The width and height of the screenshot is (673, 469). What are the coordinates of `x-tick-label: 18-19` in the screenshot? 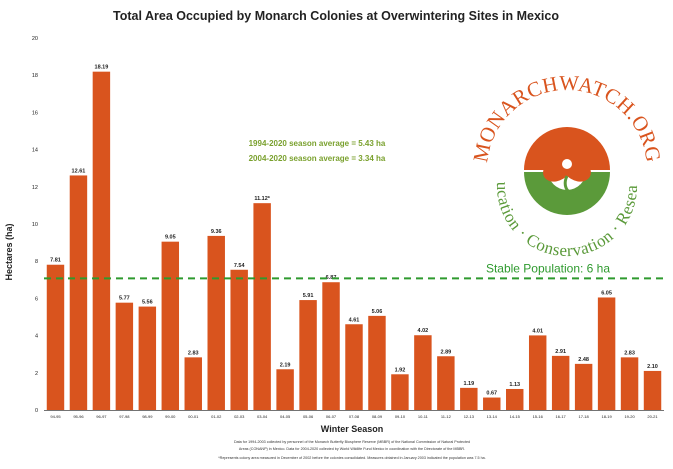 It's located at (606, 416).